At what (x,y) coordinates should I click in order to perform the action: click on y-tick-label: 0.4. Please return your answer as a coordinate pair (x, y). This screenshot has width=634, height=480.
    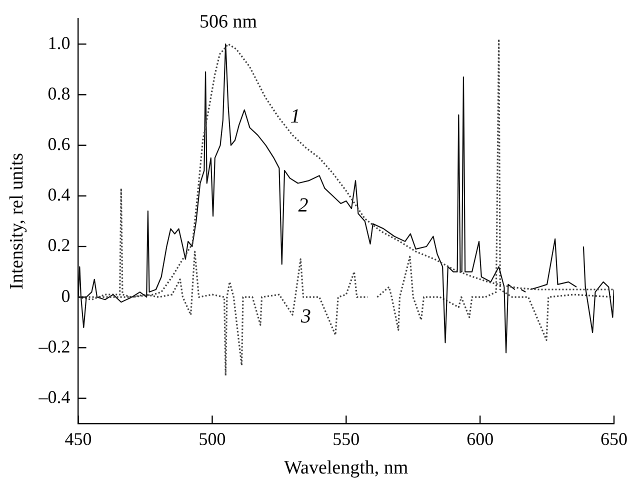
    Looking at the image, I should click on (59, 194).